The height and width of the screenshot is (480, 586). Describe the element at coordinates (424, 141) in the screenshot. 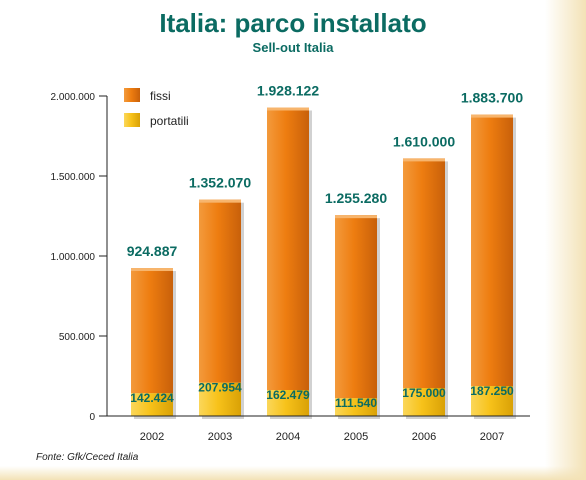

I see `bar-total-label: 1.610.000` at that location.